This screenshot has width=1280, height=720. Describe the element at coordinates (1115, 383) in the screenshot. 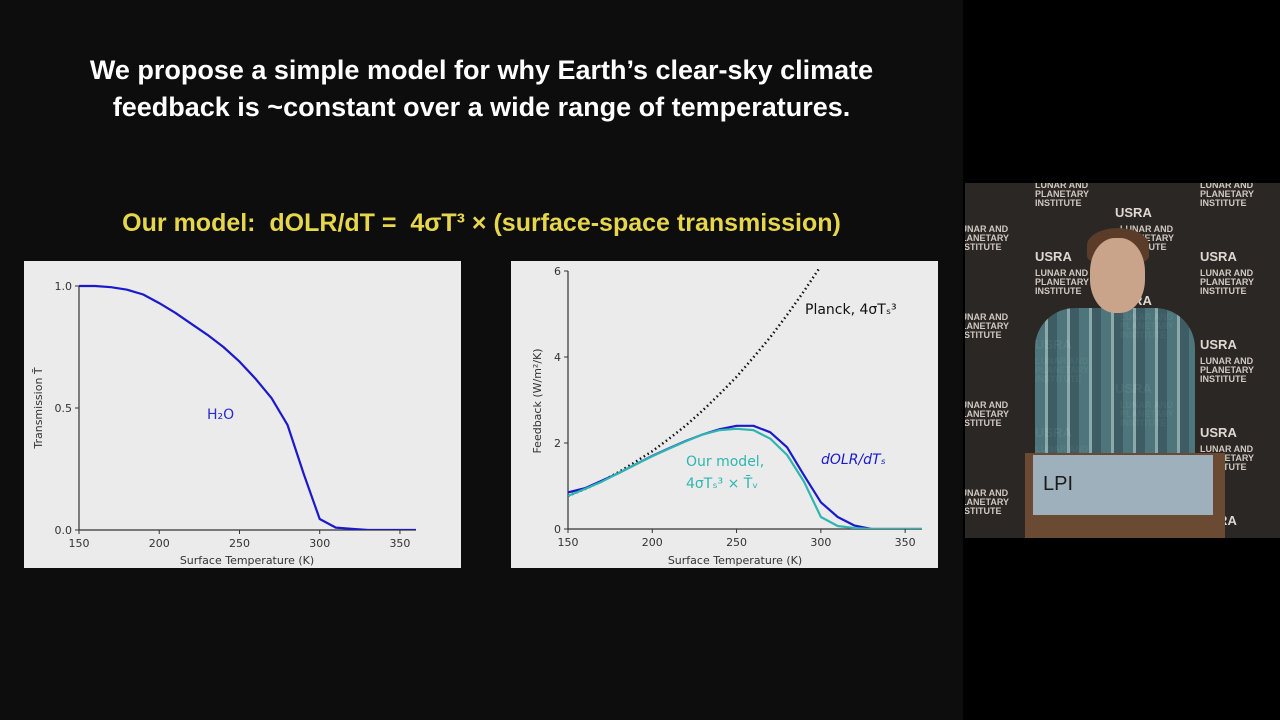

I see `speaker-body` at that location.